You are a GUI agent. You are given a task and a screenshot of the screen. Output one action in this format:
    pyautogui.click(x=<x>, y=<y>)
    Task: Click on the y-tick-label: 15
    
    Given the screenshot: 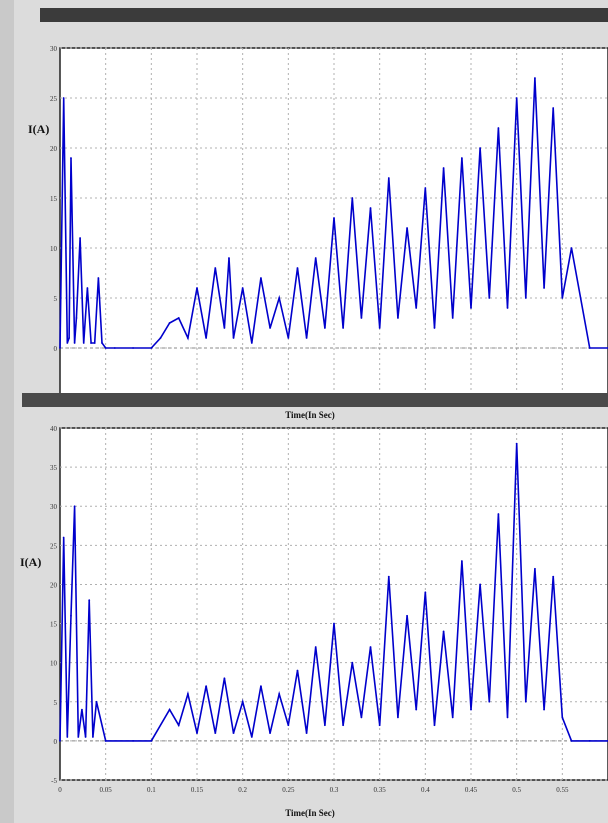 What is the action you would take?
    pyautogui.click(x=54, y=625)
    